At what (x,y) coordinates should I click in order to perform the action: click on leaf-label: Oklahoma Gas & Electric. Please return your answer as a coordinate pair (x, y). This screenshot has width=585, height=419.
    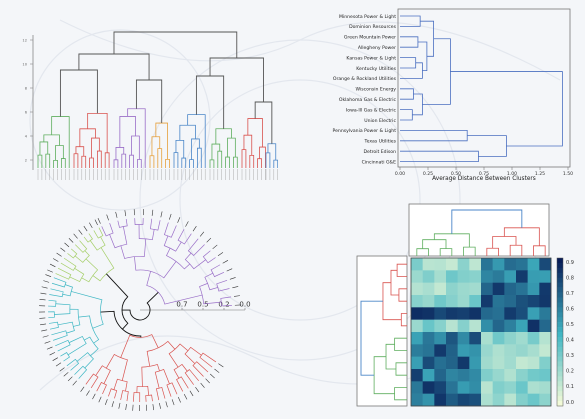
    Looking at the image, I should click on (368, 100).